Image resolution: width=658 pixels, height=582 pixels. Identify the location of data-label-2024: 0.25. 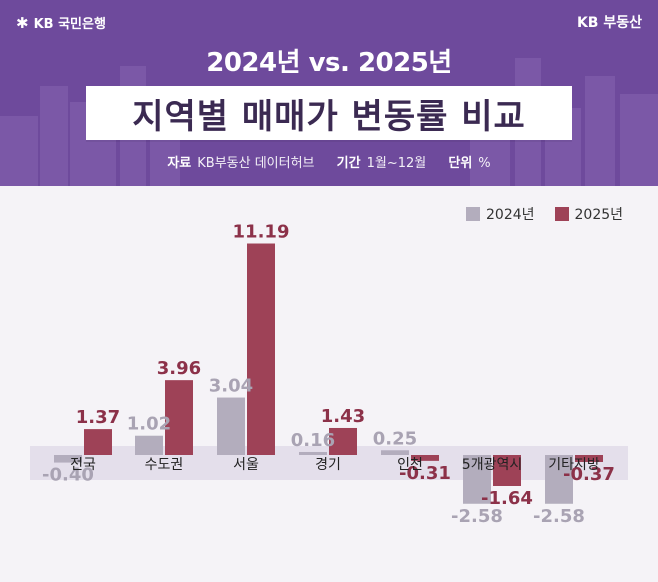
(395, 438).